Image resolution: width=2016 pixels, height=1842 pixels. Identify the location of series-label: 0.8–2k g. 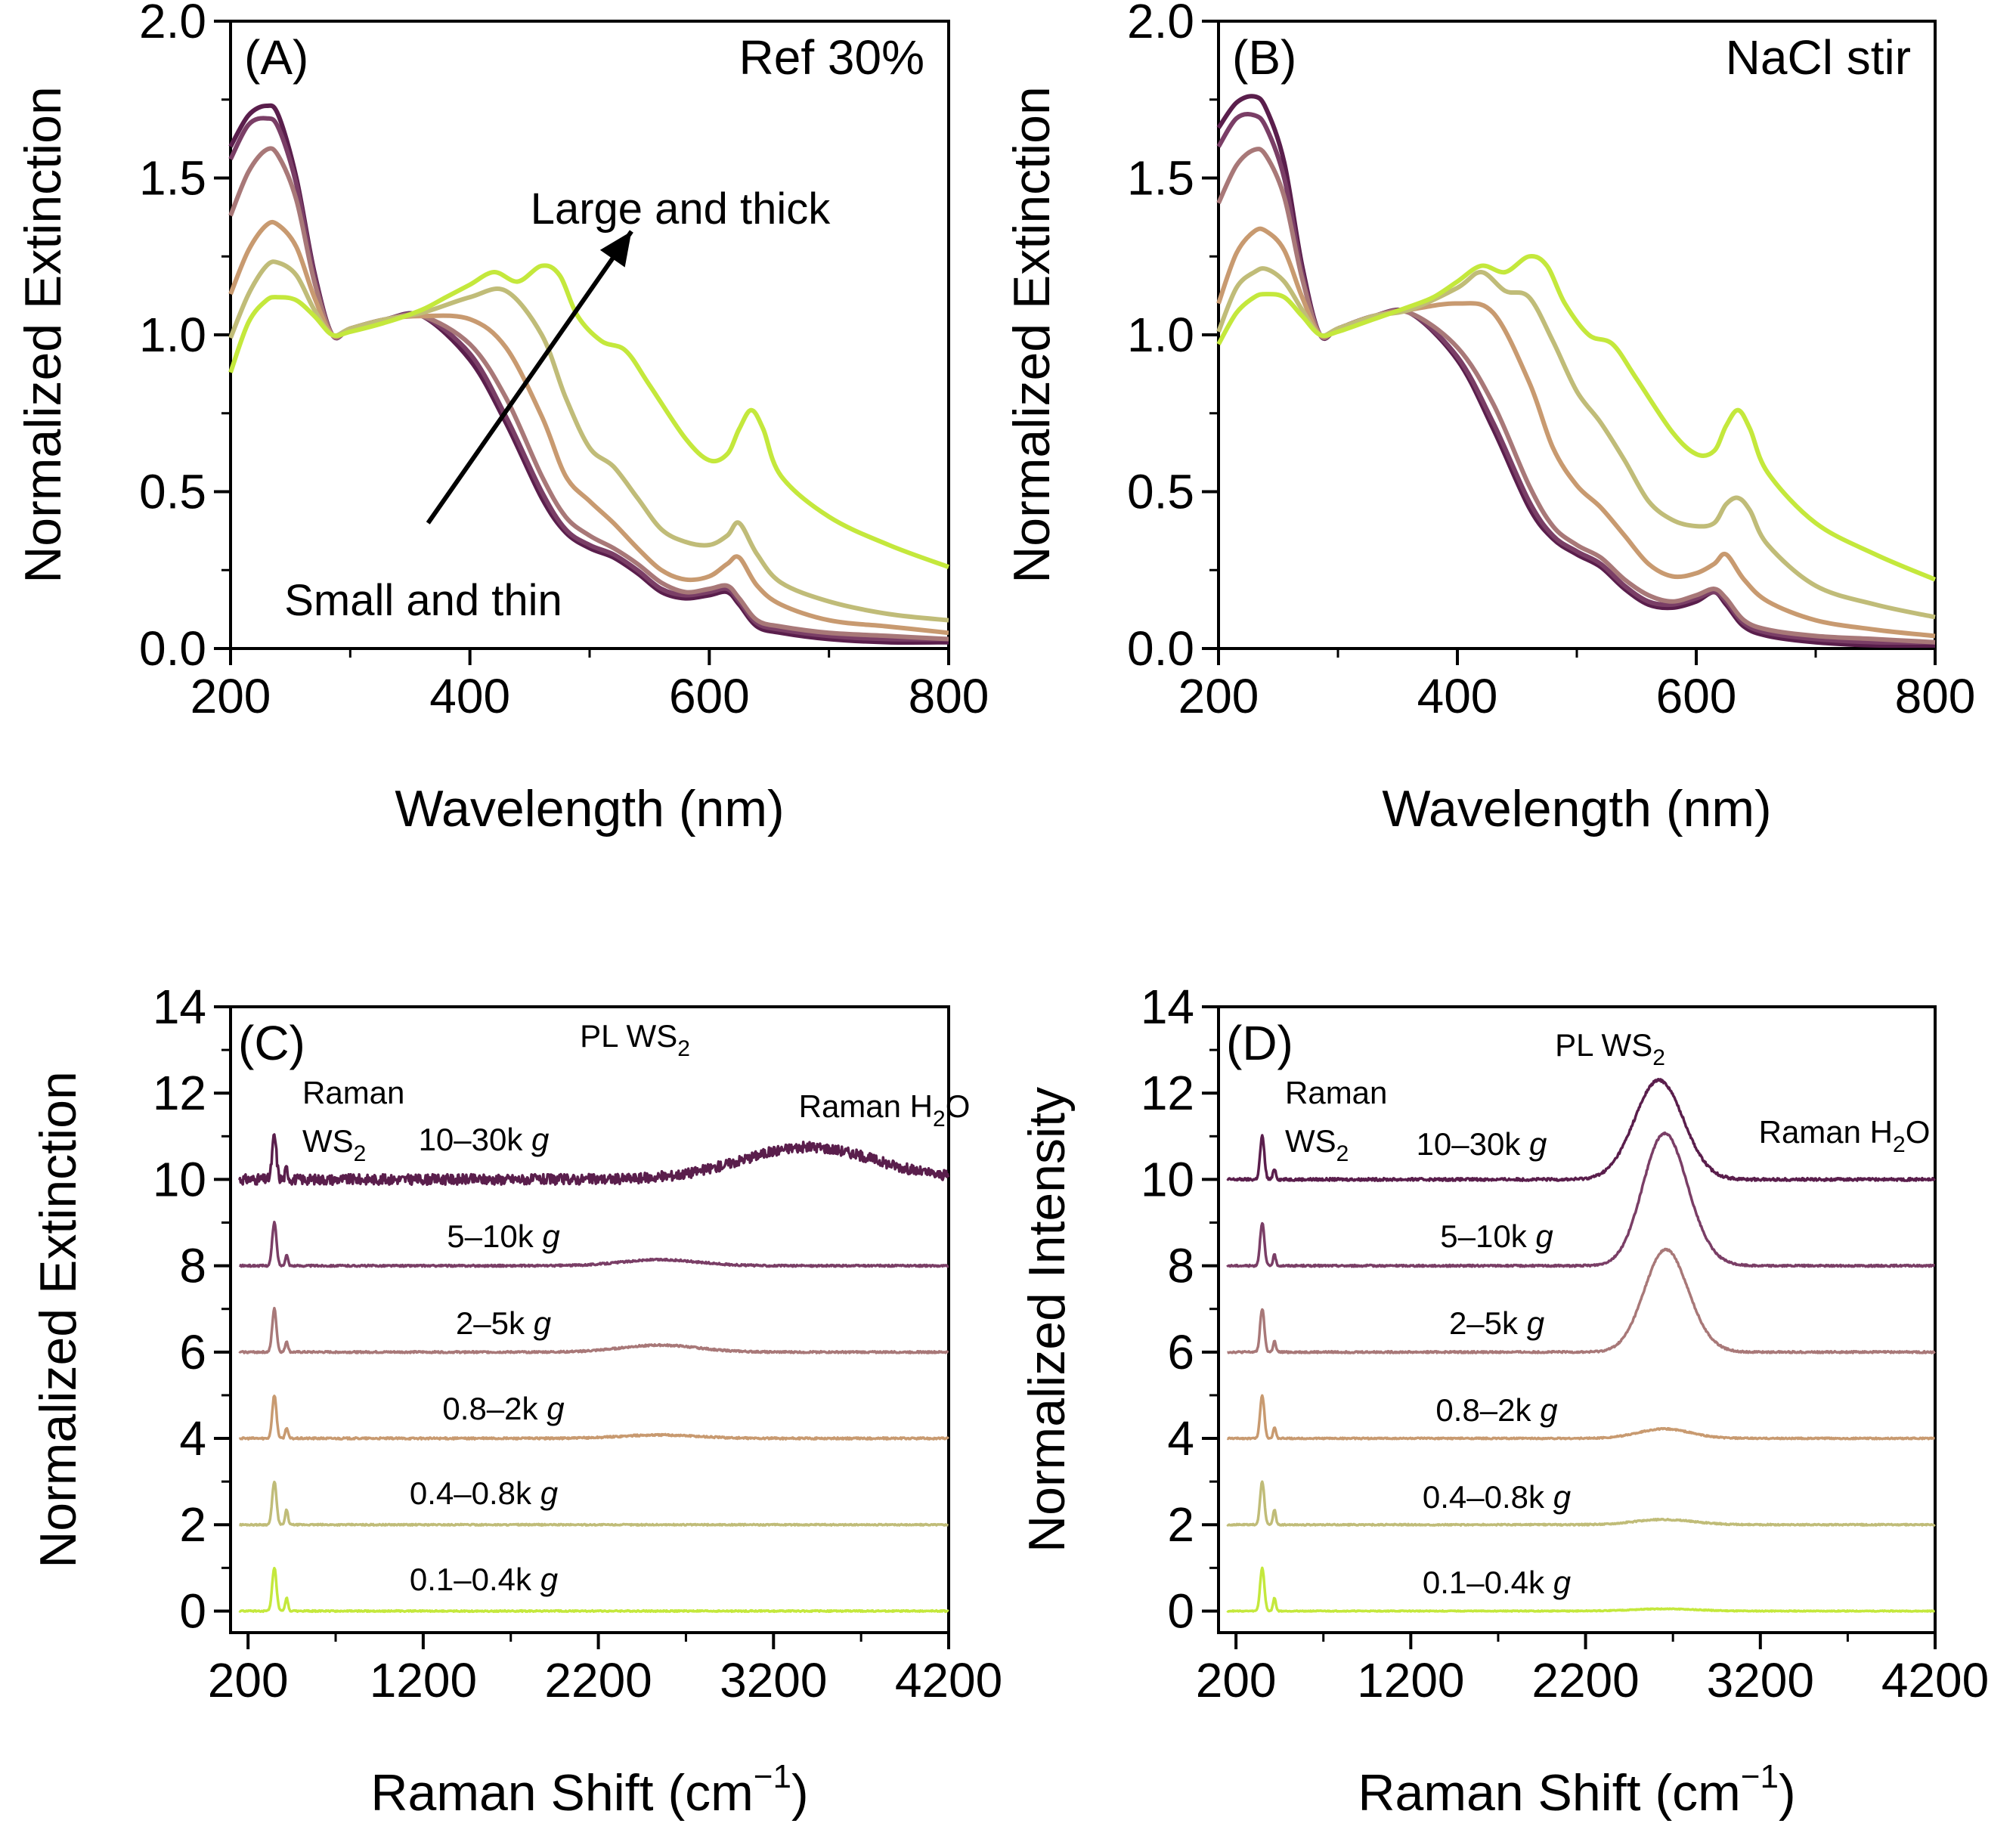
(1496, 1410).